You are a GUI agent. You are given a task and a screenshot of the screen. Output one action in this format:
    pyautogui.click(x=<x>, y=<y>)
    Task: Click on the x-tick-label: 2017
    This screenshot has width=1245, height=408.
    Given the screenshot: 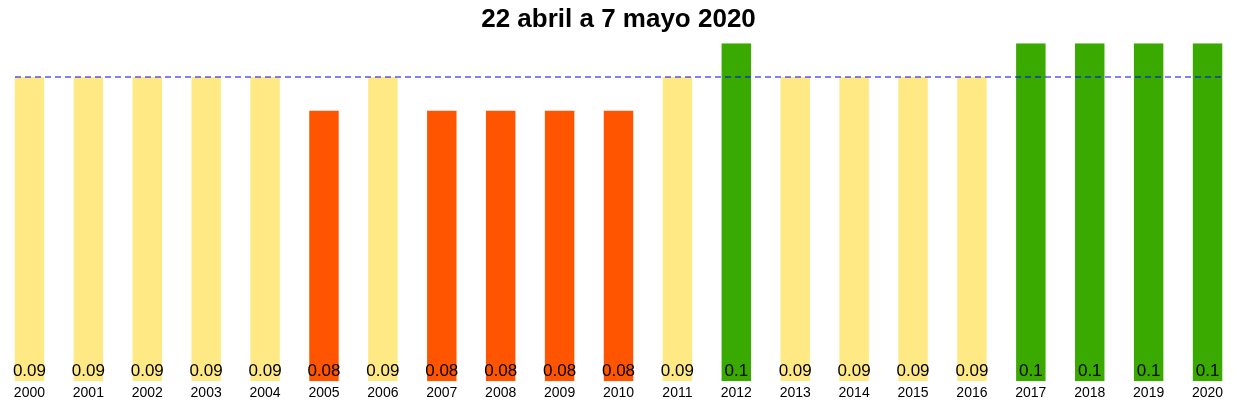 What is the action you would take?
    pyautogui.click(x=1031, y=392)
    